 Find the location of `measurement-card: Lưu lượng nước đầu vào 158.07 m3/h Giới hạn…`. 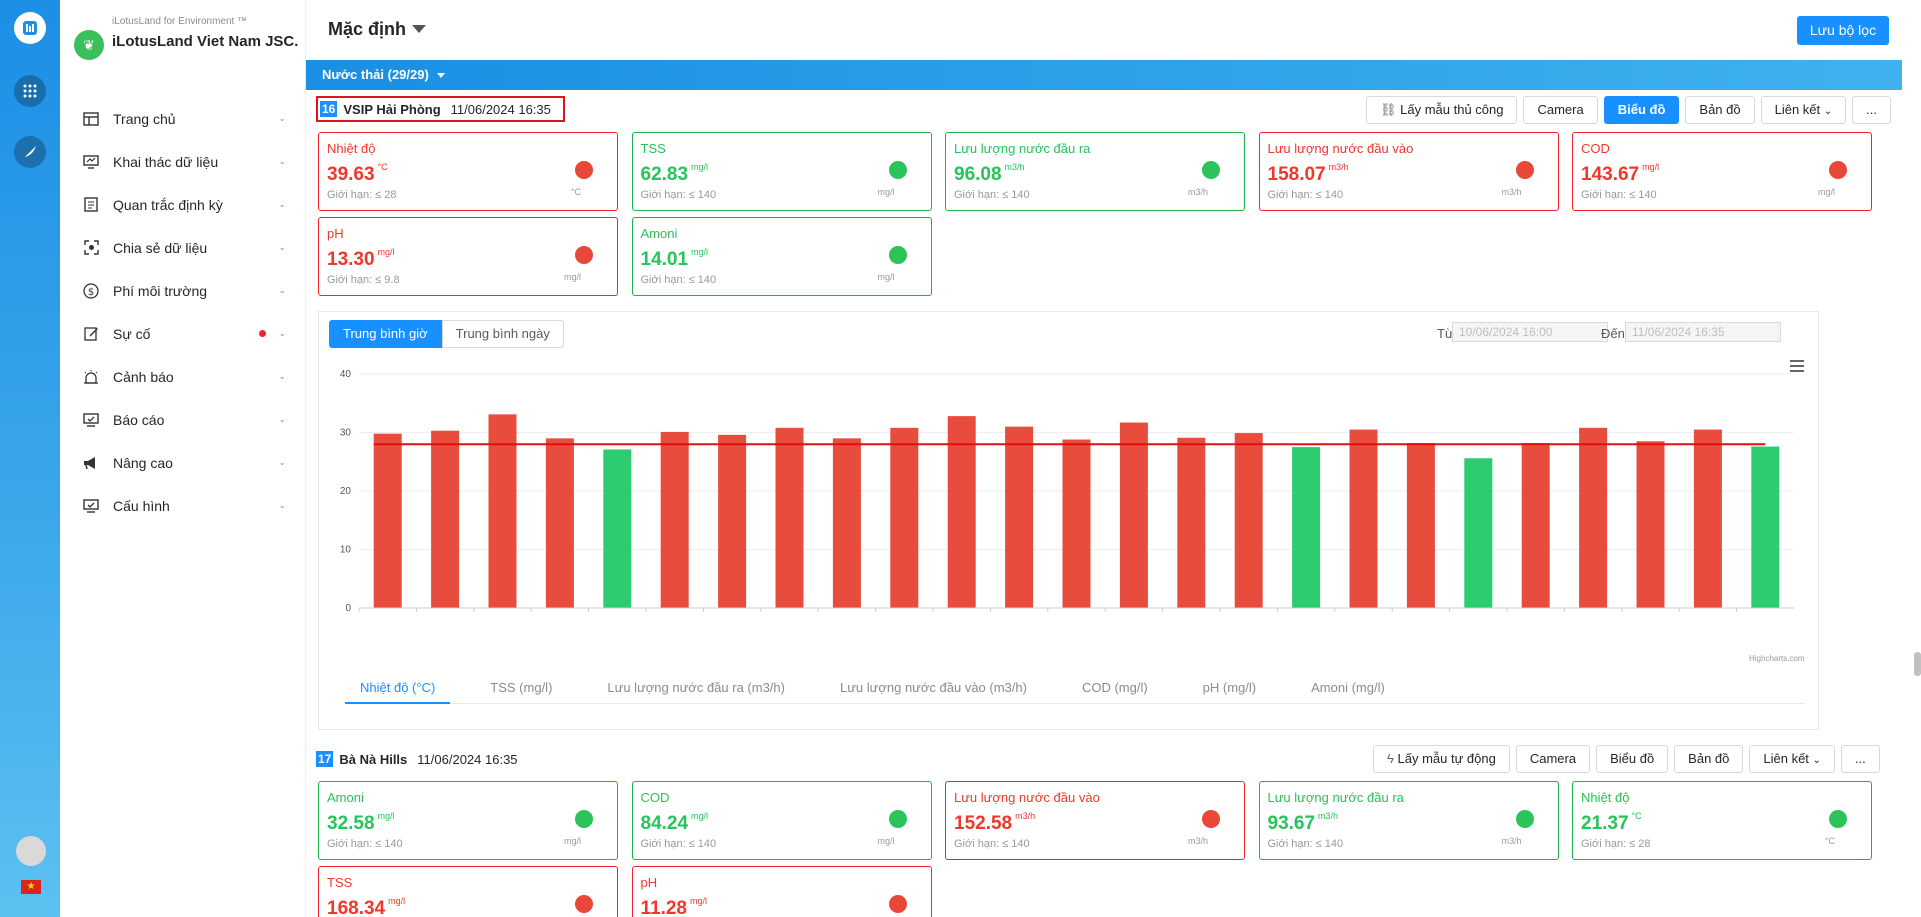

measurement-card: Lưu lượng nước đầu vào 158.07 m3/h Giới hạn… is located at coordinates (1408, 171).